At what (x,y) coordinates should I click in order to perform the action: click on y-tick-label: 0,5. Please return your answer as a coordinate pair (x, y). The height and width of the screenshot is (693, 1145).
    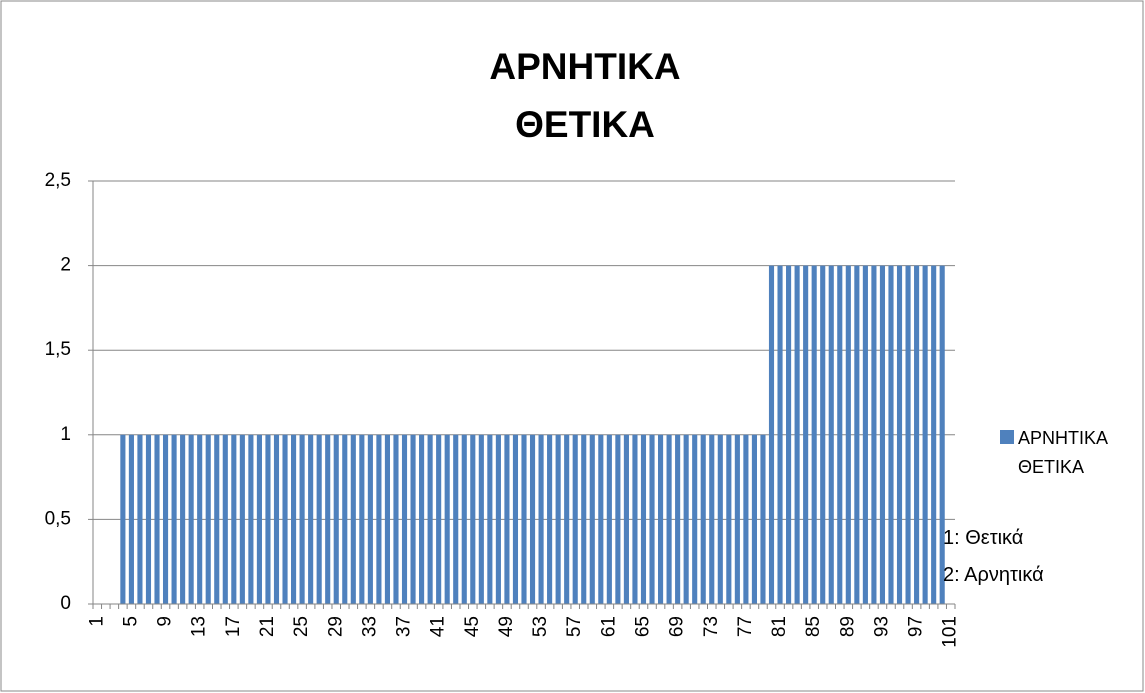
    Looking at the image, I should click on (58, 518).